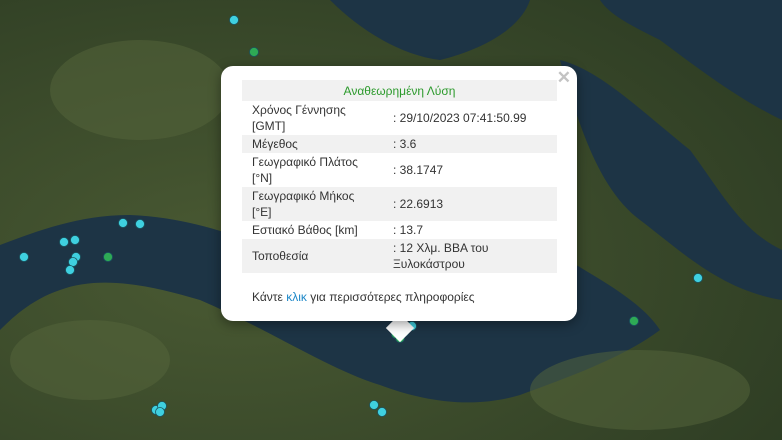 Image resolution: width=782 pixels, height=440 pixels. I want to click on row-label: Εστιακό Βάθος [km], so click(305, 230).